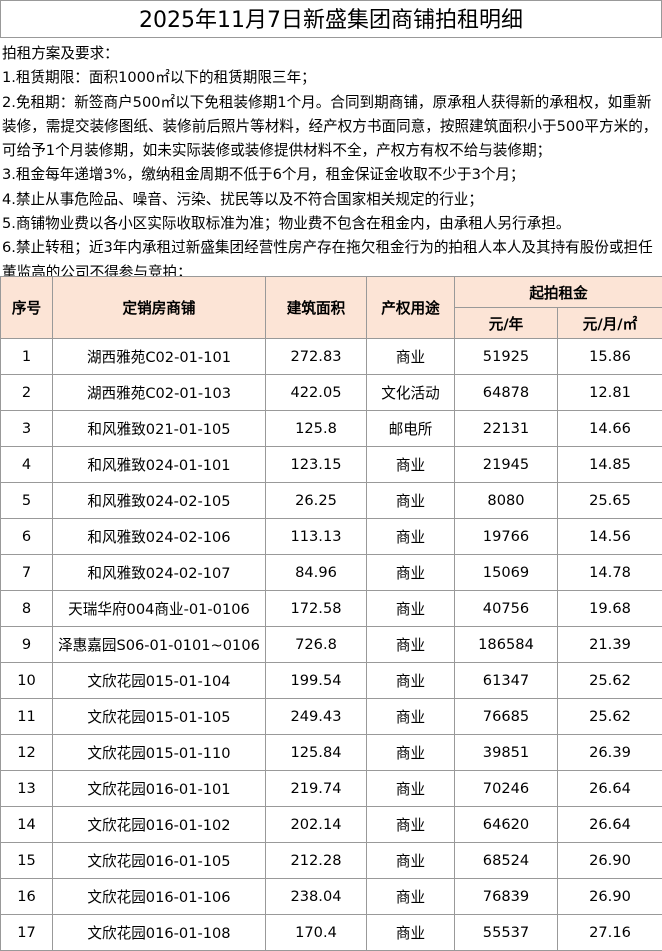  Describe the element at coordinates (316, 861) in the screenshot. I see `cell-area: 212.28` at that location.